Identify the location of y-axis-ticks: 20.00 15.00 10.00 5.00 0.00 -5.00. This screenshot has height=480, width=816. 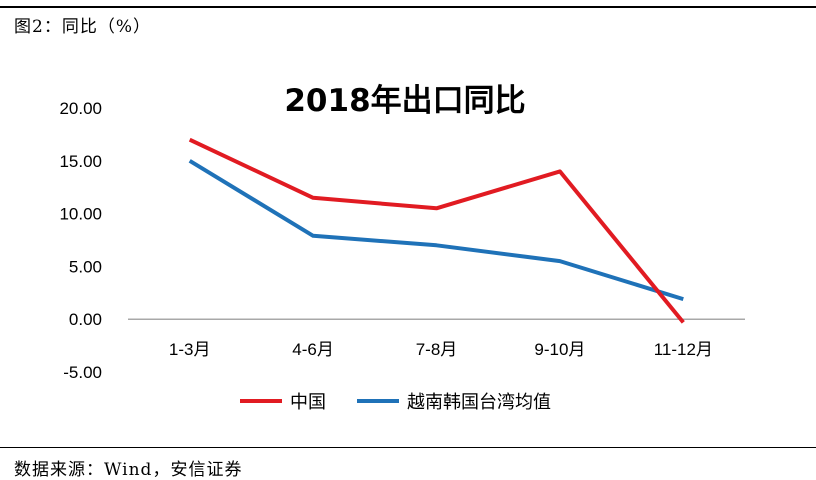
(80, 240).